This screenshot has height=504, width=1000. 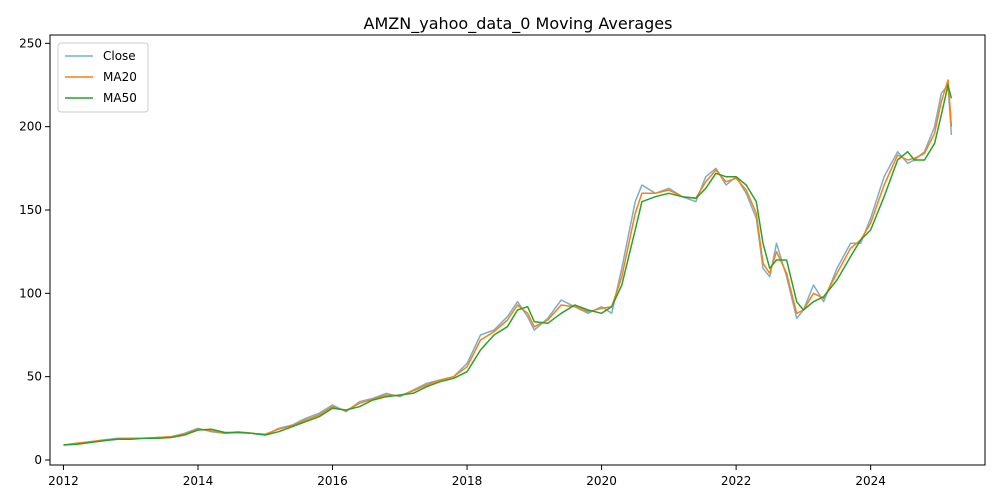 What do you see at coordinates (120, 98) in the screenshot?
I see `legend-label-ma50: MA50` at bounding box center [120, 98].